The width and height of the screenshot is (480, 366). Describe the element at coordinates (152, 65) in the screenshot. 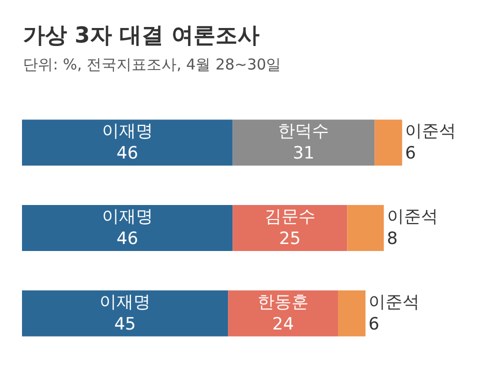

I see `chart-subtitle: 단위: %, 전국지표조사, 4월 28~30일` at that location.